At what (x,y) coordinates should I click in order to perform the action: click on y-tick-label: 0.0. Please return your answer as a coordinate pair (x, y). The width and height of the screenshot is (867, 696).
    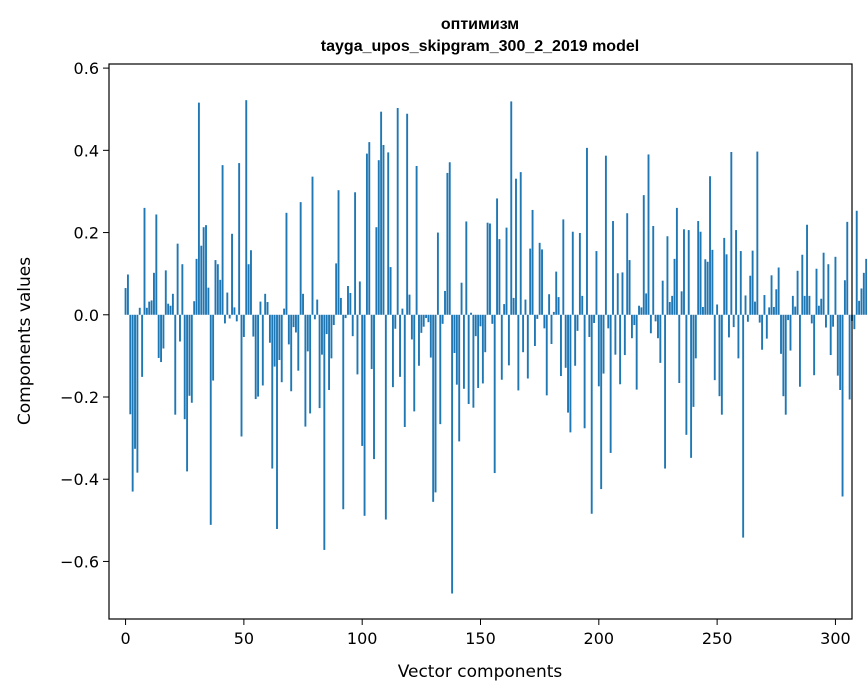
    Looking at the image, I should click on (86, 315).